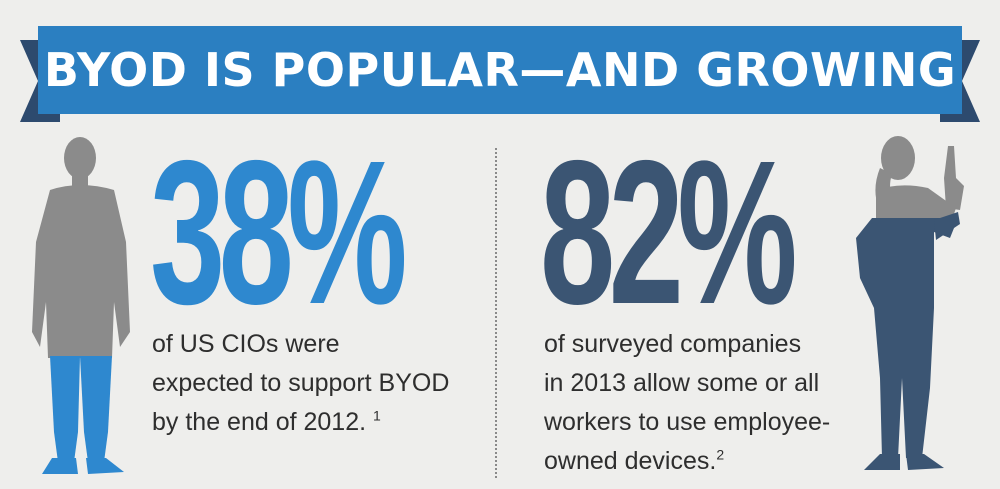  I want to click on right-stat-value: 82%, so click(669, 232).